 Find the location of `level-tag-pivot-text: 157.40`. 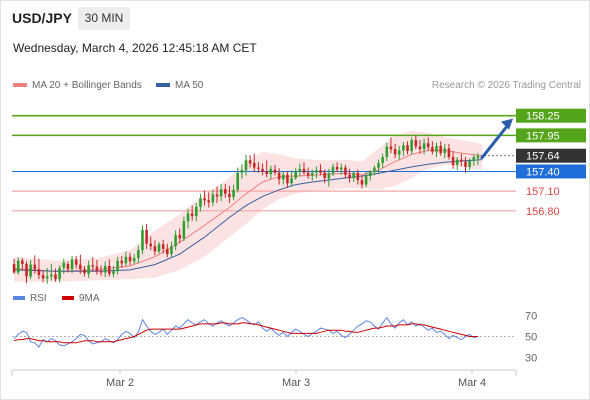

level-tag-pivot-text: 157.40 is located at coordinates (543, 172).